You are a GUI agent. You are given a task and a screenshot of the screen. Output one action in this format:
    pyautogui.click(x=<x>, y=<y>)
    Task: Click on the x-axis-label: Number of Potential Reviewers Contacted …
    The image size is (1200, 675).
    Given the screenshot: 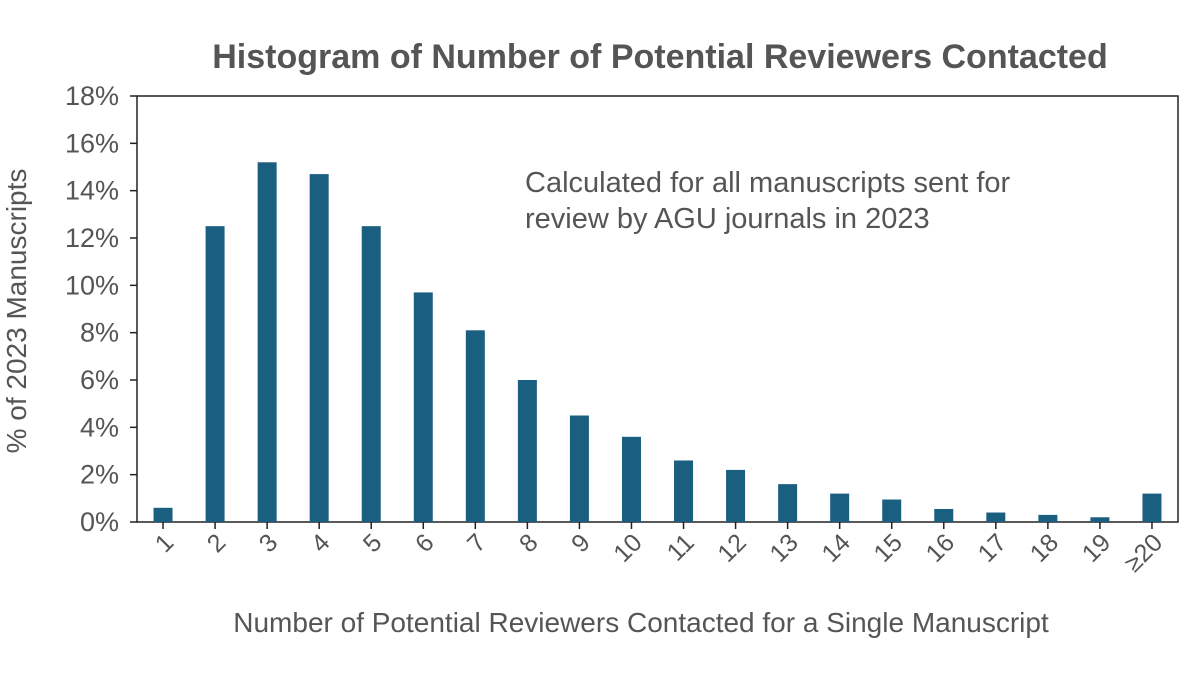 What is the action you would take?
    pyautogui.click(x=641, y=622)
    